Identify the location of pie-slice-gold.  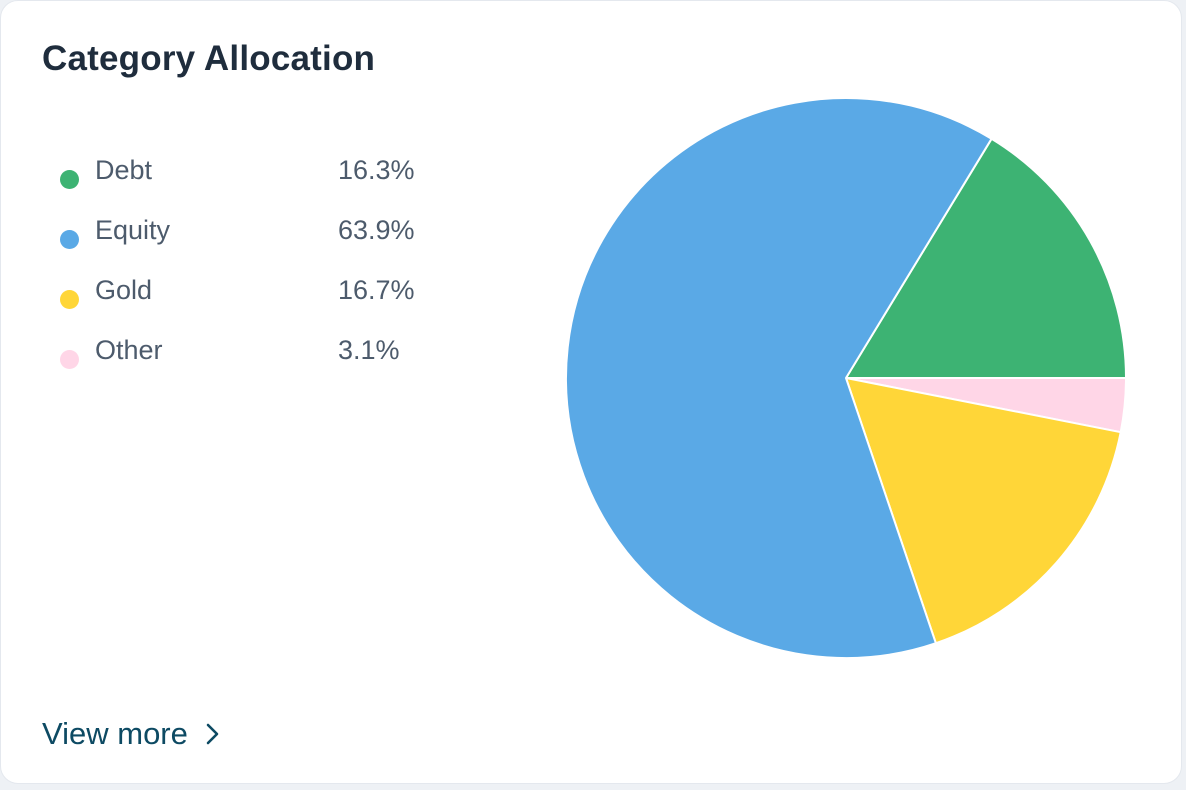
(983, 511).